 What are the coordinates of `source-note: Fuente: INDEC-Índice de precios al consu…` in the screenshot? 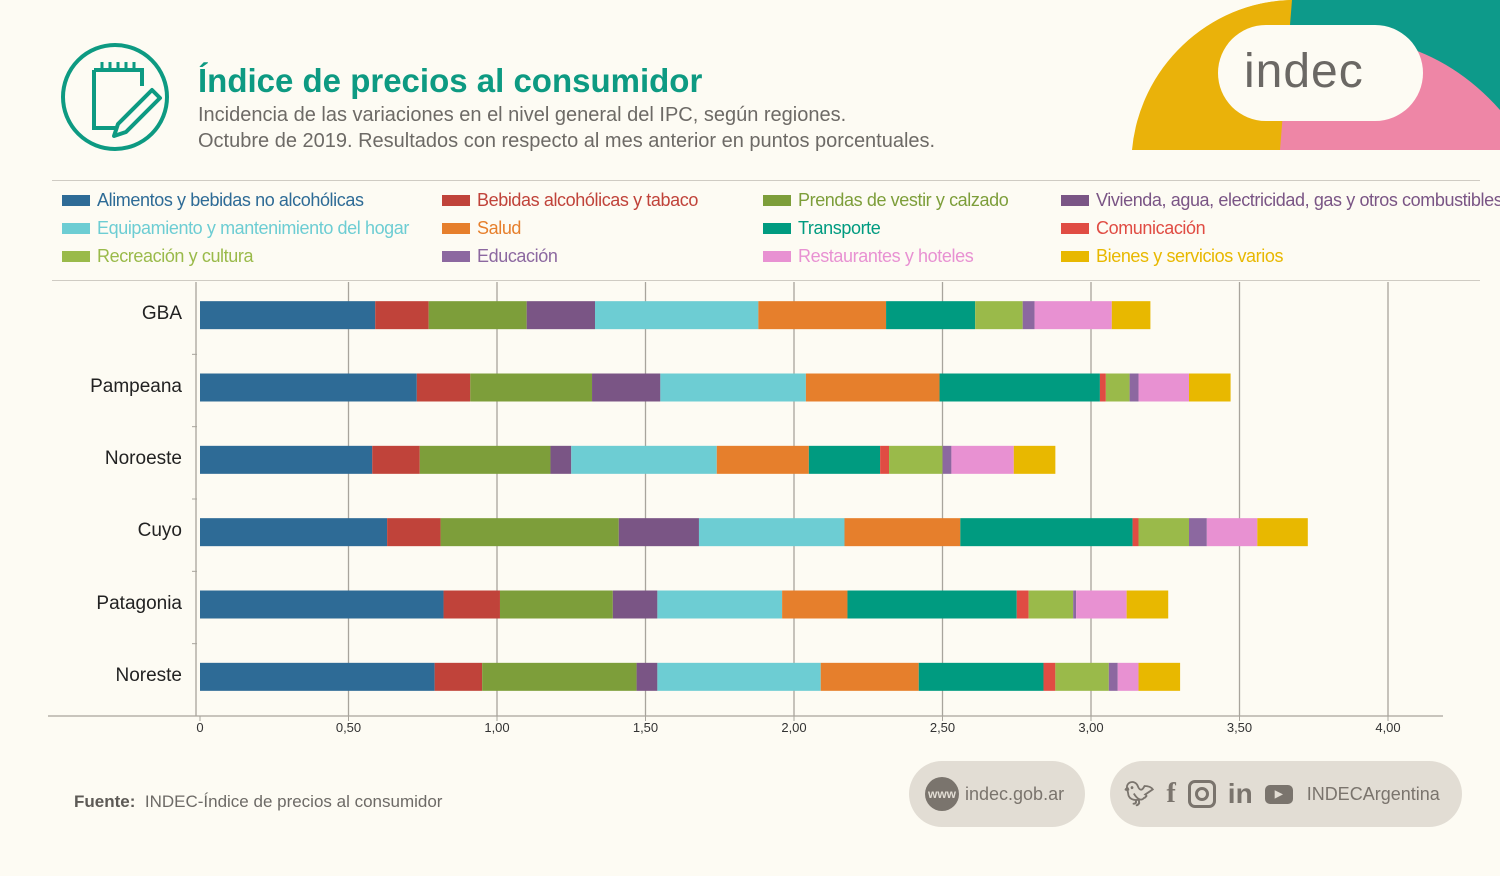 It's located at (258, 802).